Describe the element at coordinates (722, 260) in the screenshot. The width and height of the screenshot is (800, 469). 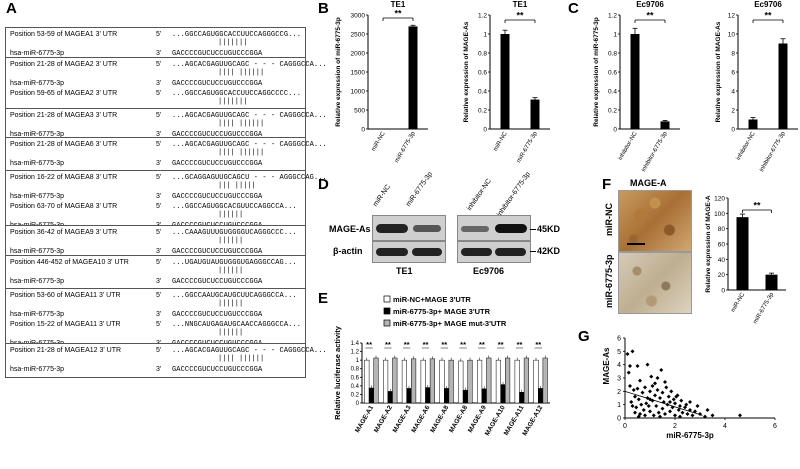
I see `y-tick-label: 40` at that location.